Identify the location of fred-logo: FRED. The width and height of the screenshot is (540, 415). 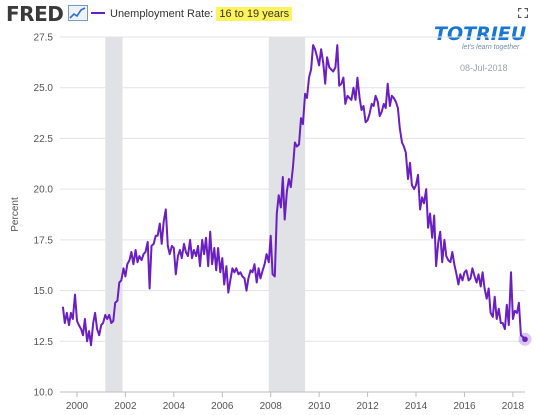
(35, 14).